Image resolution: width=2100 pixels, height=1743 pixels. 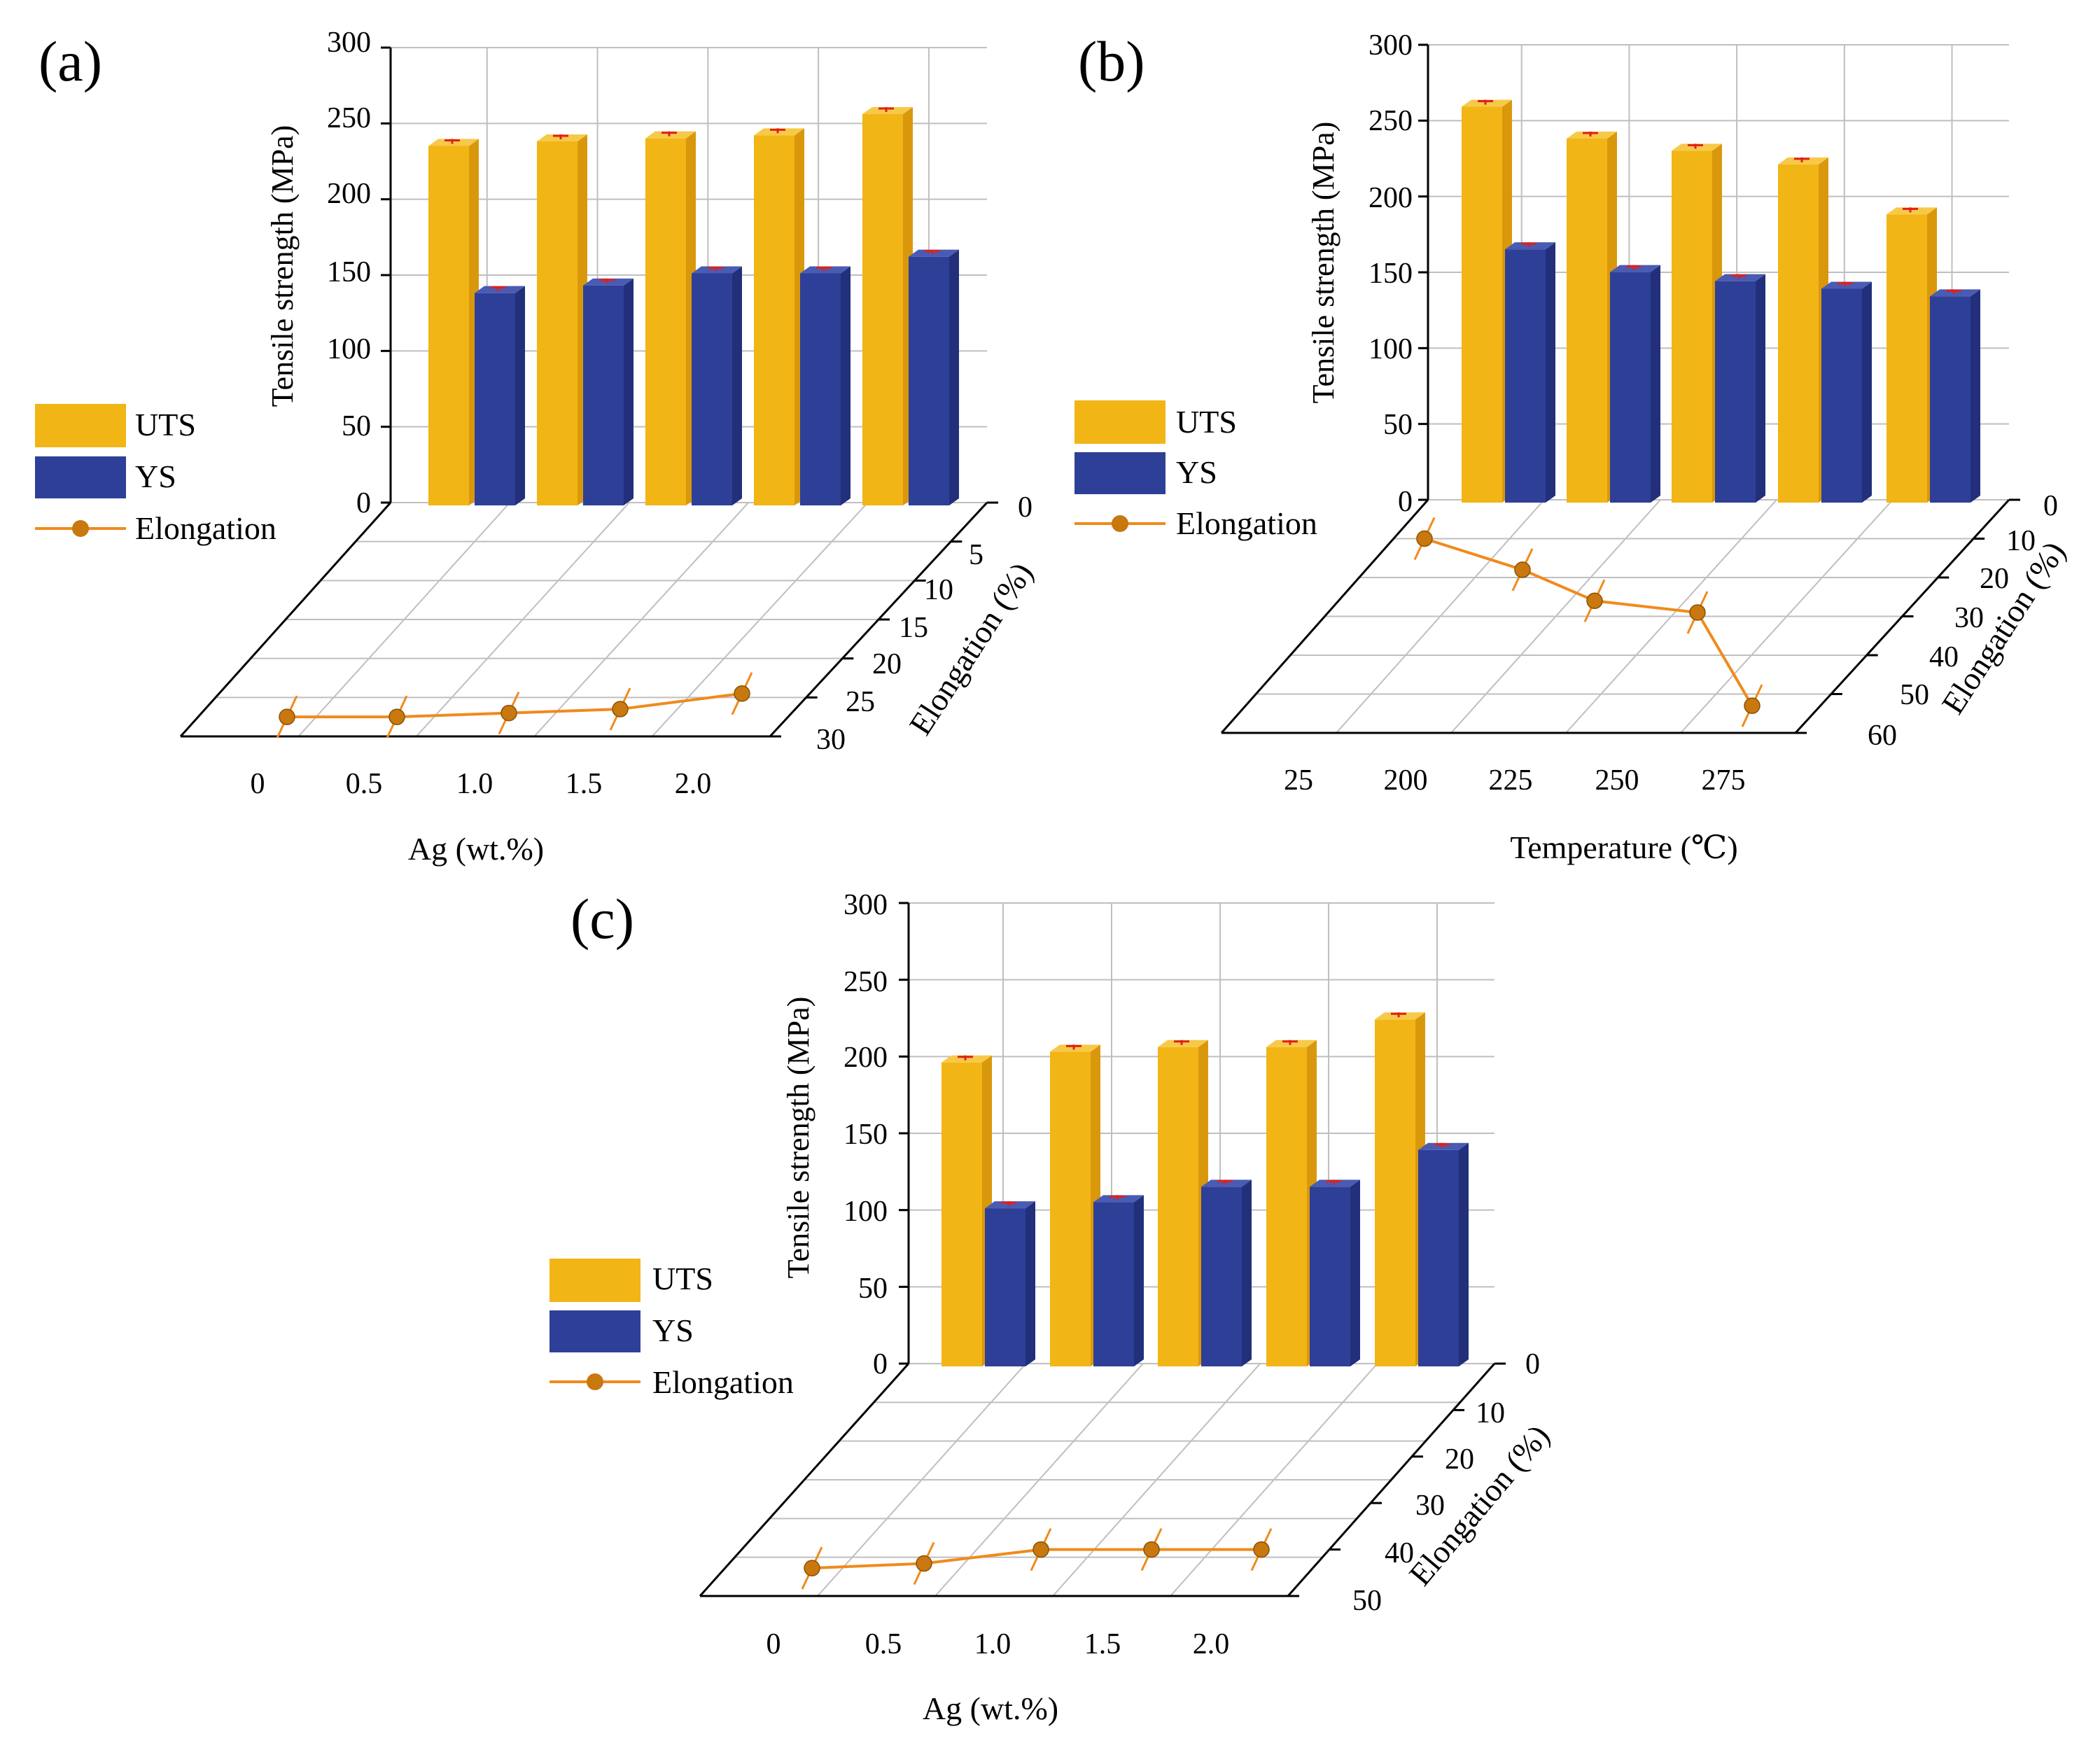 I want to click on z-axis-title: Tensile strength (MPa), so click(x=1323, y=263).